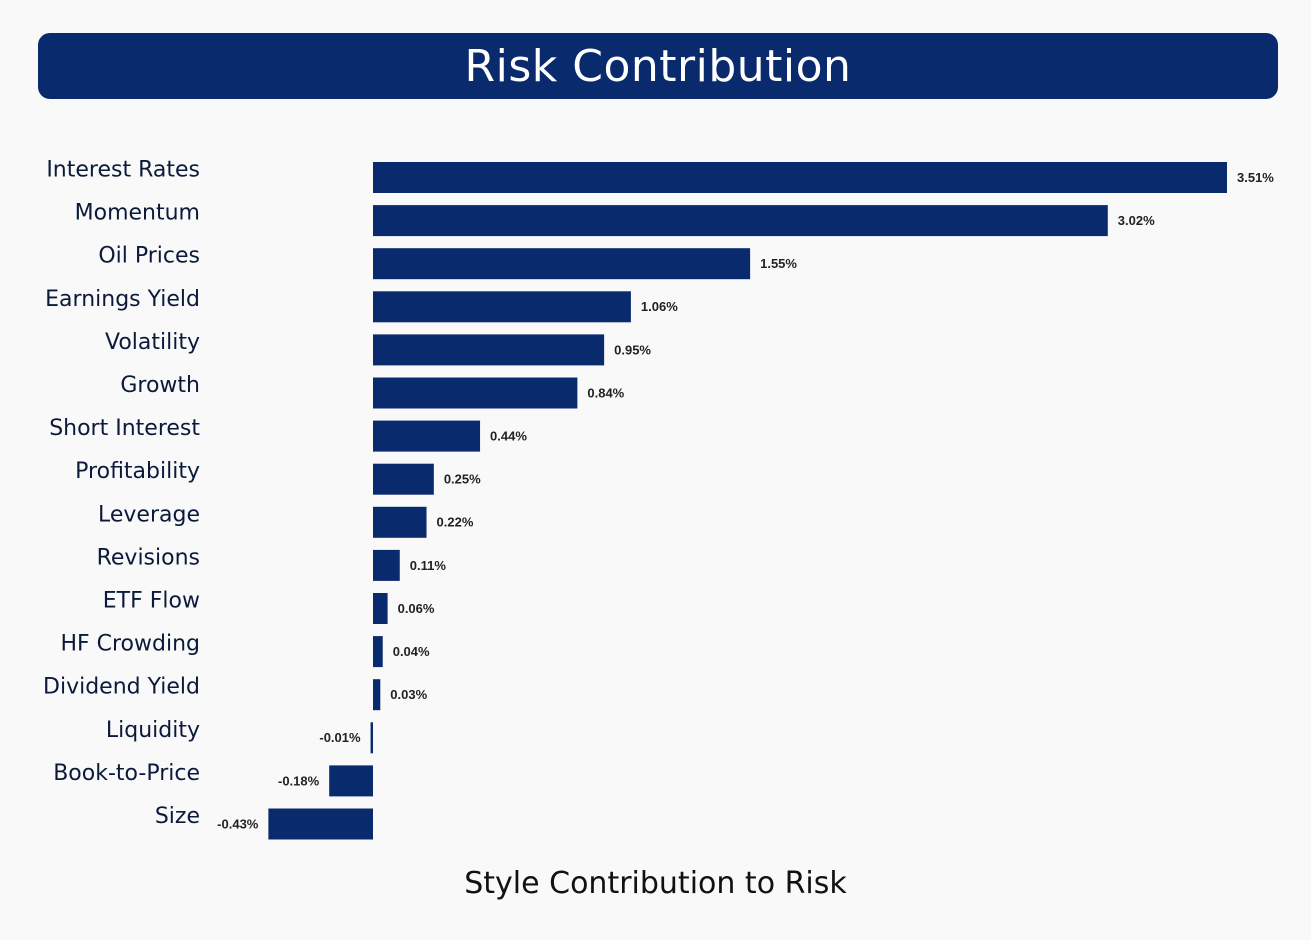 The height and width of the screenshot is (940, 1311). Describe the element at coordinates (299, 780) in the screenshot. I see `value-label: -0.18%` at that location.